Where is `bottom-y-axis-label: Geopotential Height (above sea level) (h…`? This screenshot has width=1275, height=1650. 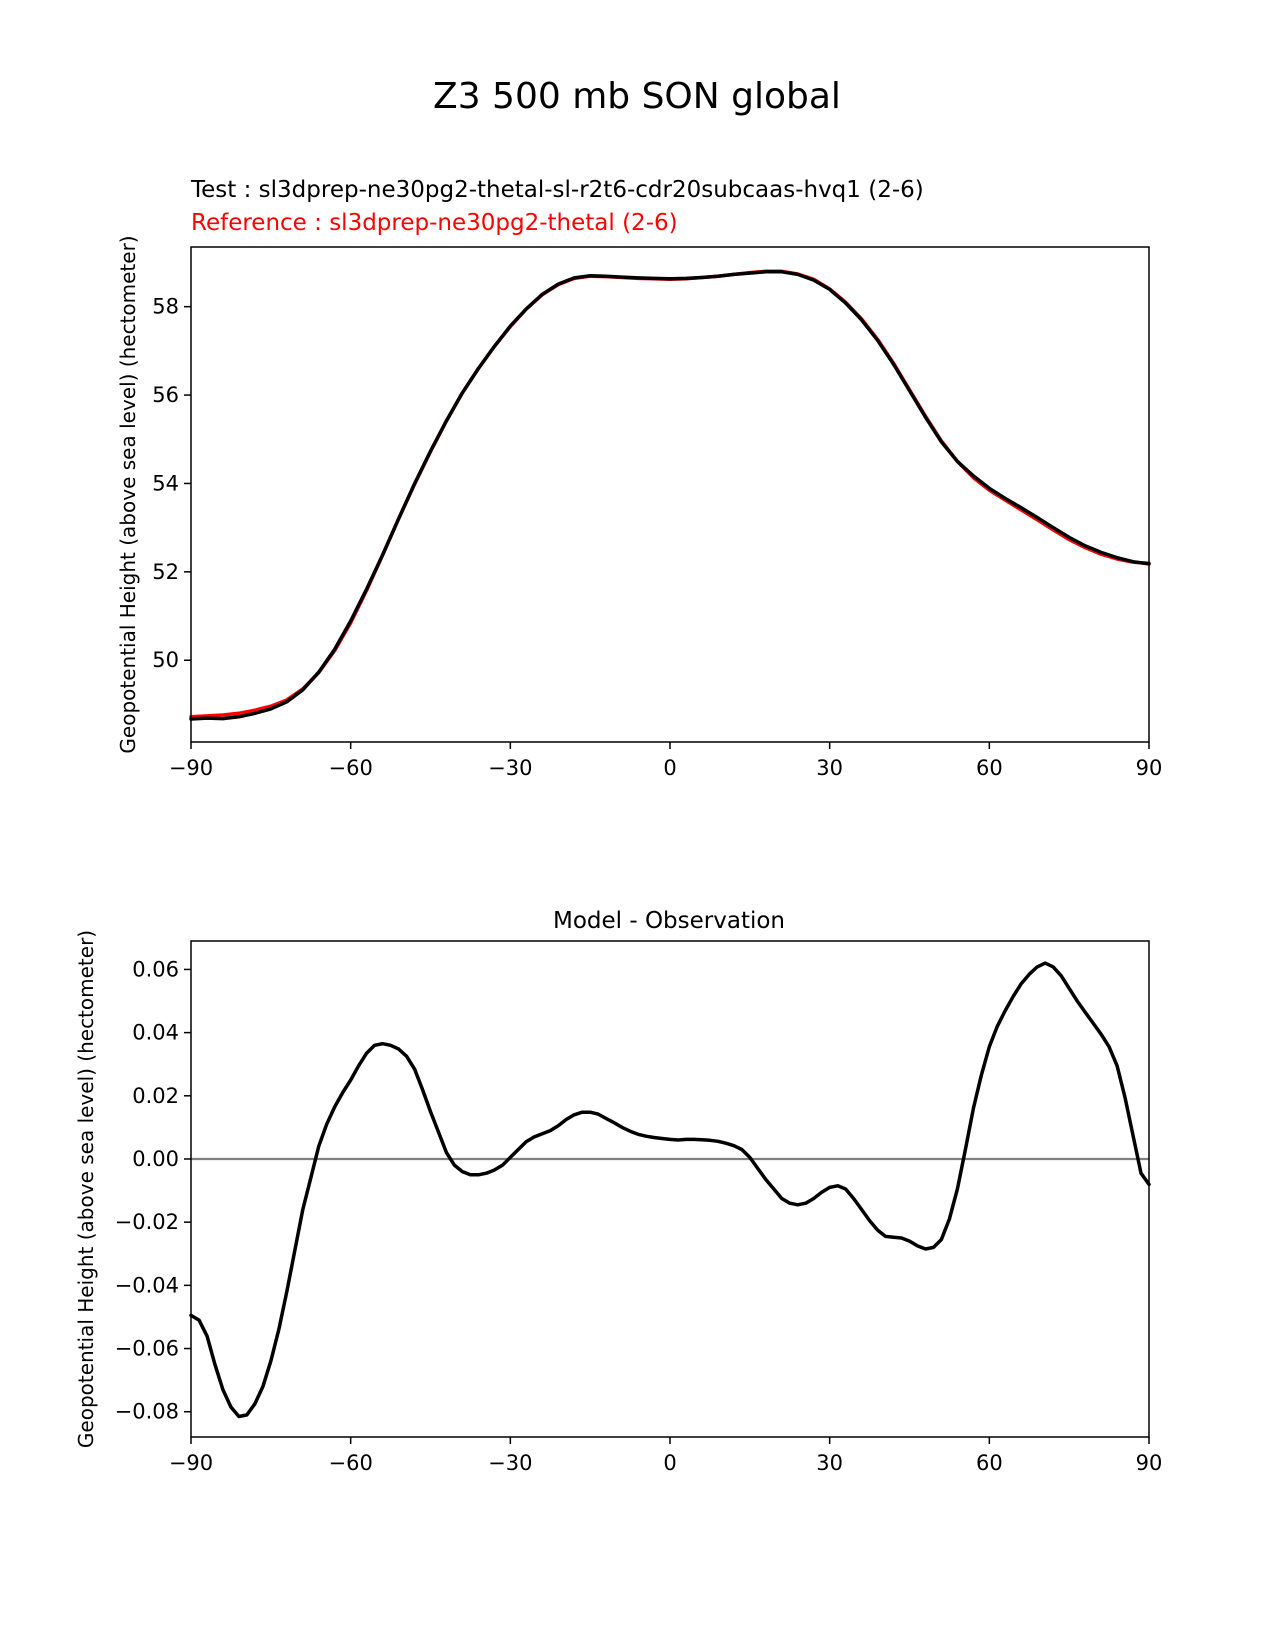
bottom-y-axis-label: Geopotential Height (above sea level) (h… is located at coordinates (86, 1189).